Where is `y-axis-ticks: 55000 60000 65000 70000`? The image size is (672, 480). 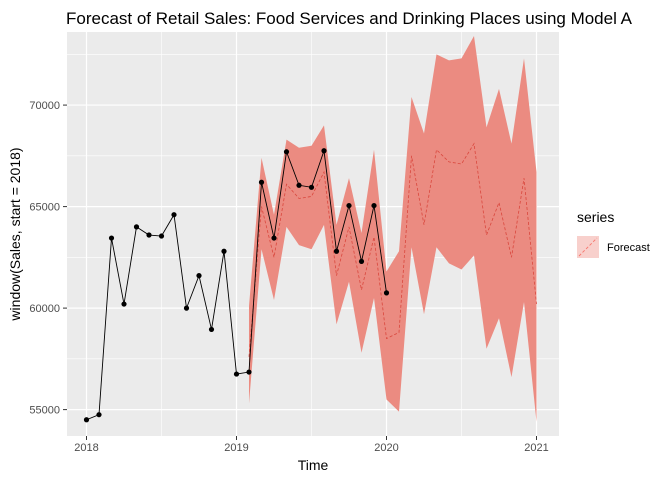
y-axis-ticks: 55000 60000 65000 70000 is located at coordinates (48, 258).